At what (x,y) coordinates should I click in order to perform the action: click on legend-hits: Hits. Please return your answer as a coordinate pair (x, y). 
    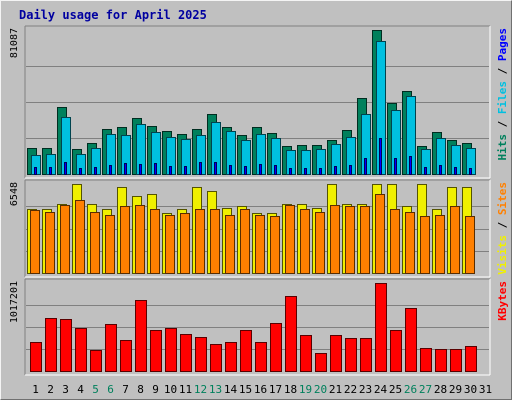
    Looking at the image, I should click on (502, 147).